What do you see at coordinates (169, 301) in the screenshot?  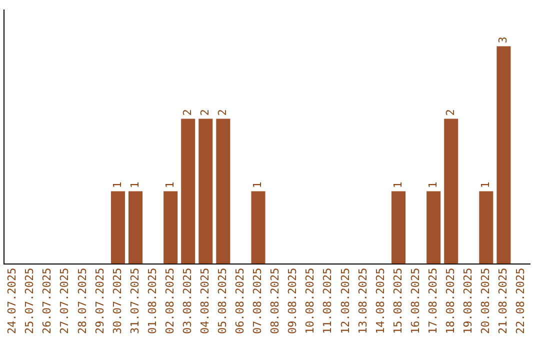 I see `x-tick-label: 02.08.2025` at bounding box center [169, 301].